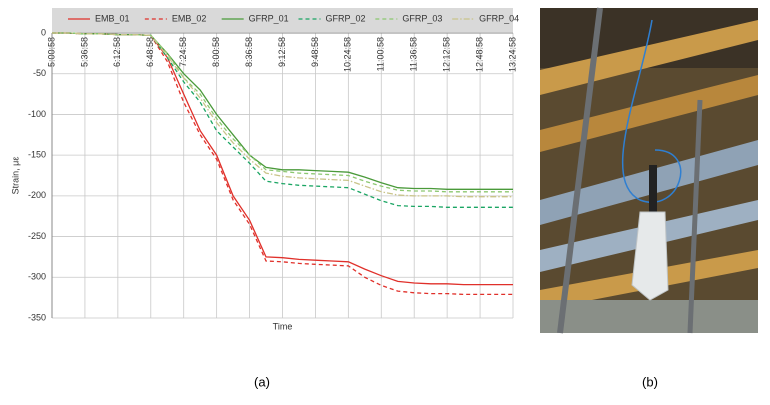 The image size is (770, 405). I want to click on y-tick-label: -200, so click(37, 195).